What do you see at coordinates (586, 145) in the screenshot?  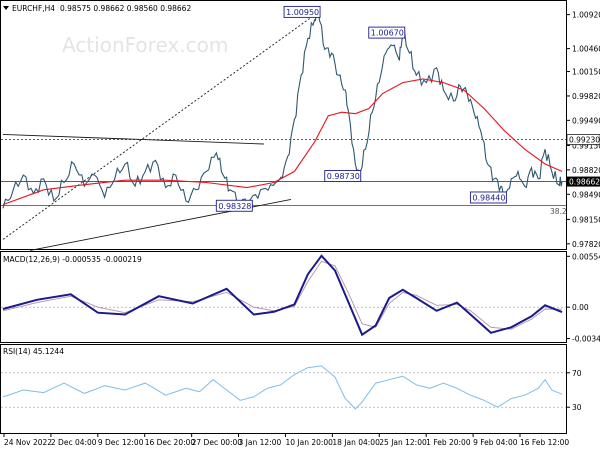 I see `price-tick-label: 0.99150` at bounding box center [586, 145].